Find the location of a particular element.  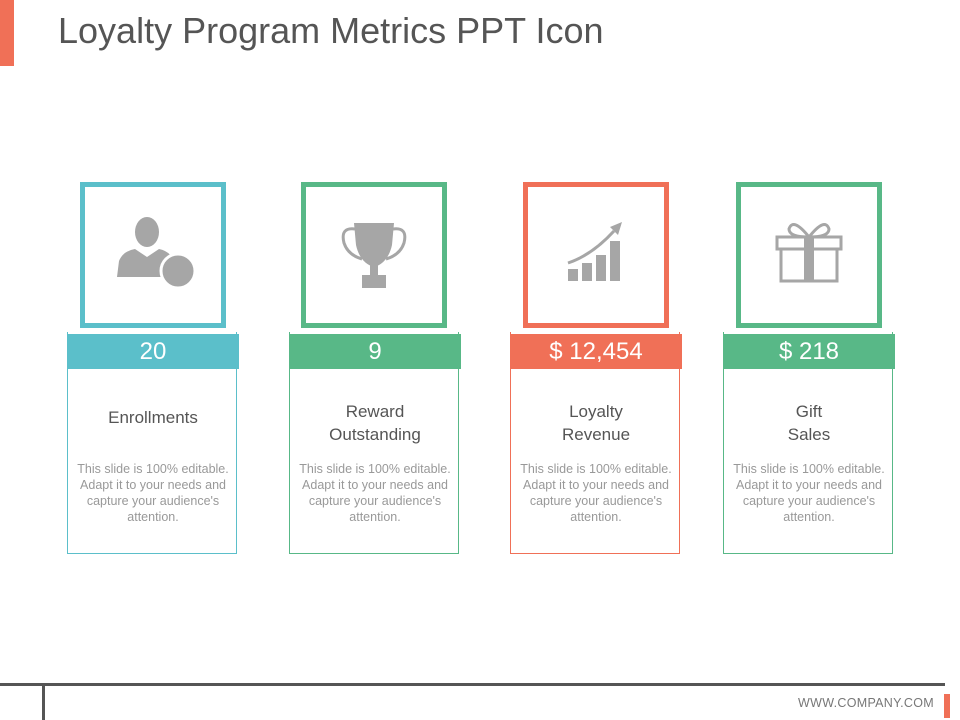

footer-url: WWW.COMPANY.COM is located at coordinates (866, 703).